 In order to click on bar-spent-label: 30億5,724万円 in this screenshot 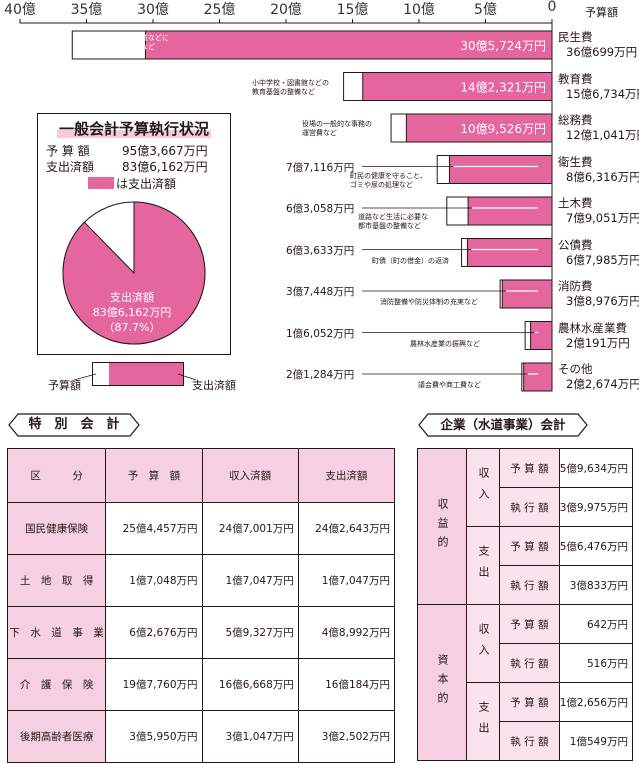, I will do `click(503, 46)`.